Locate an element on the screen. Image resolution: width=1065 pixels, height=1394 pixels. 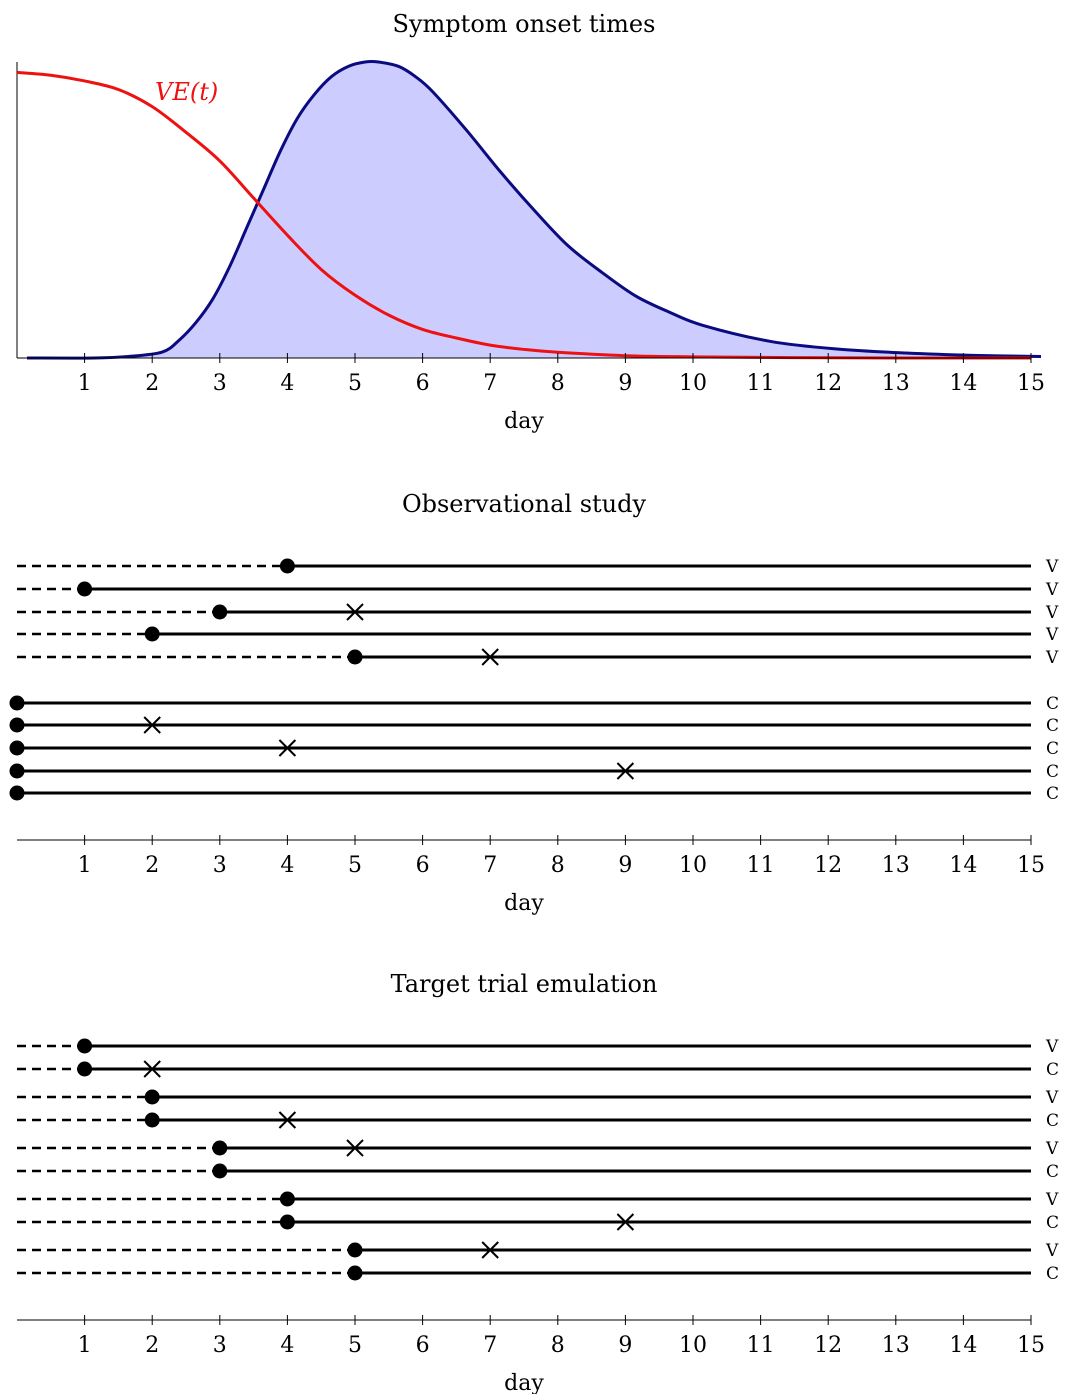
symptom-onset-tick-label: 12 is located at coordinates (828, 383).